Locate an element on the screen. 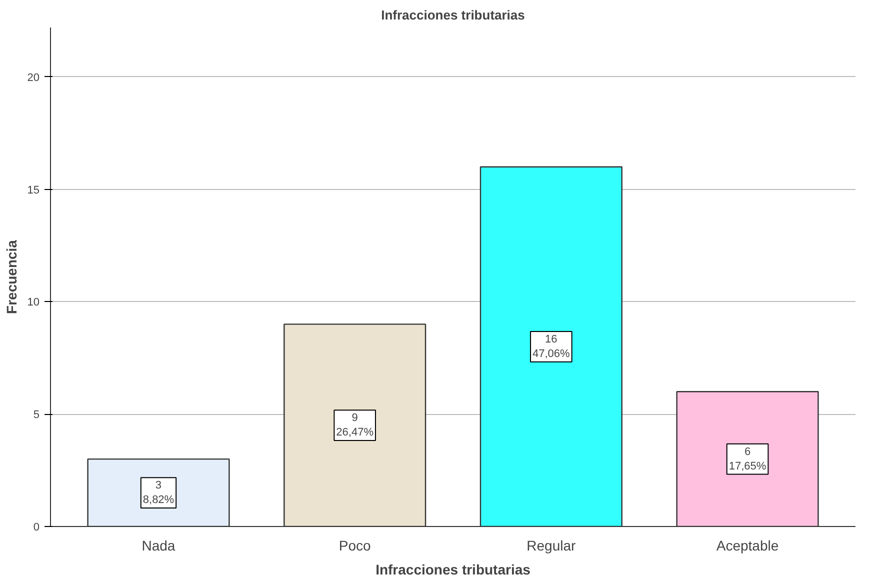 This screenshot has width=875, height=585. x-tick-label: Aceptable is located at coordinates (747, 546).